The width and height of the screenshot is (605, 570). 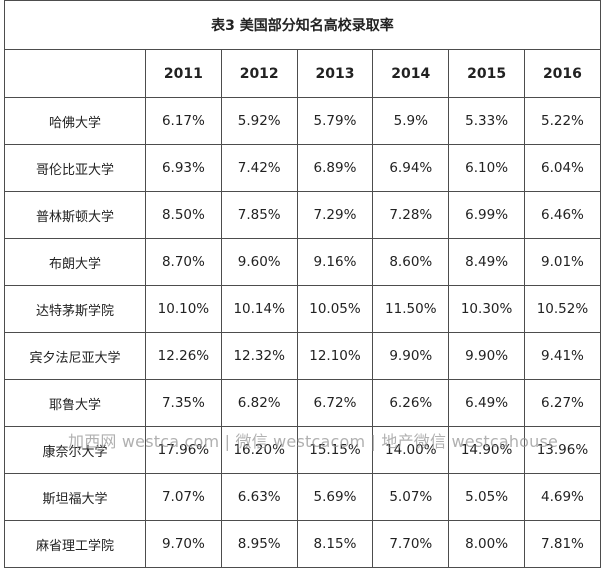 What do you see at coordinates (183, 497) in the screenshot?
I see `rate-cell: 7.07%` at bounding box center [183, 497].